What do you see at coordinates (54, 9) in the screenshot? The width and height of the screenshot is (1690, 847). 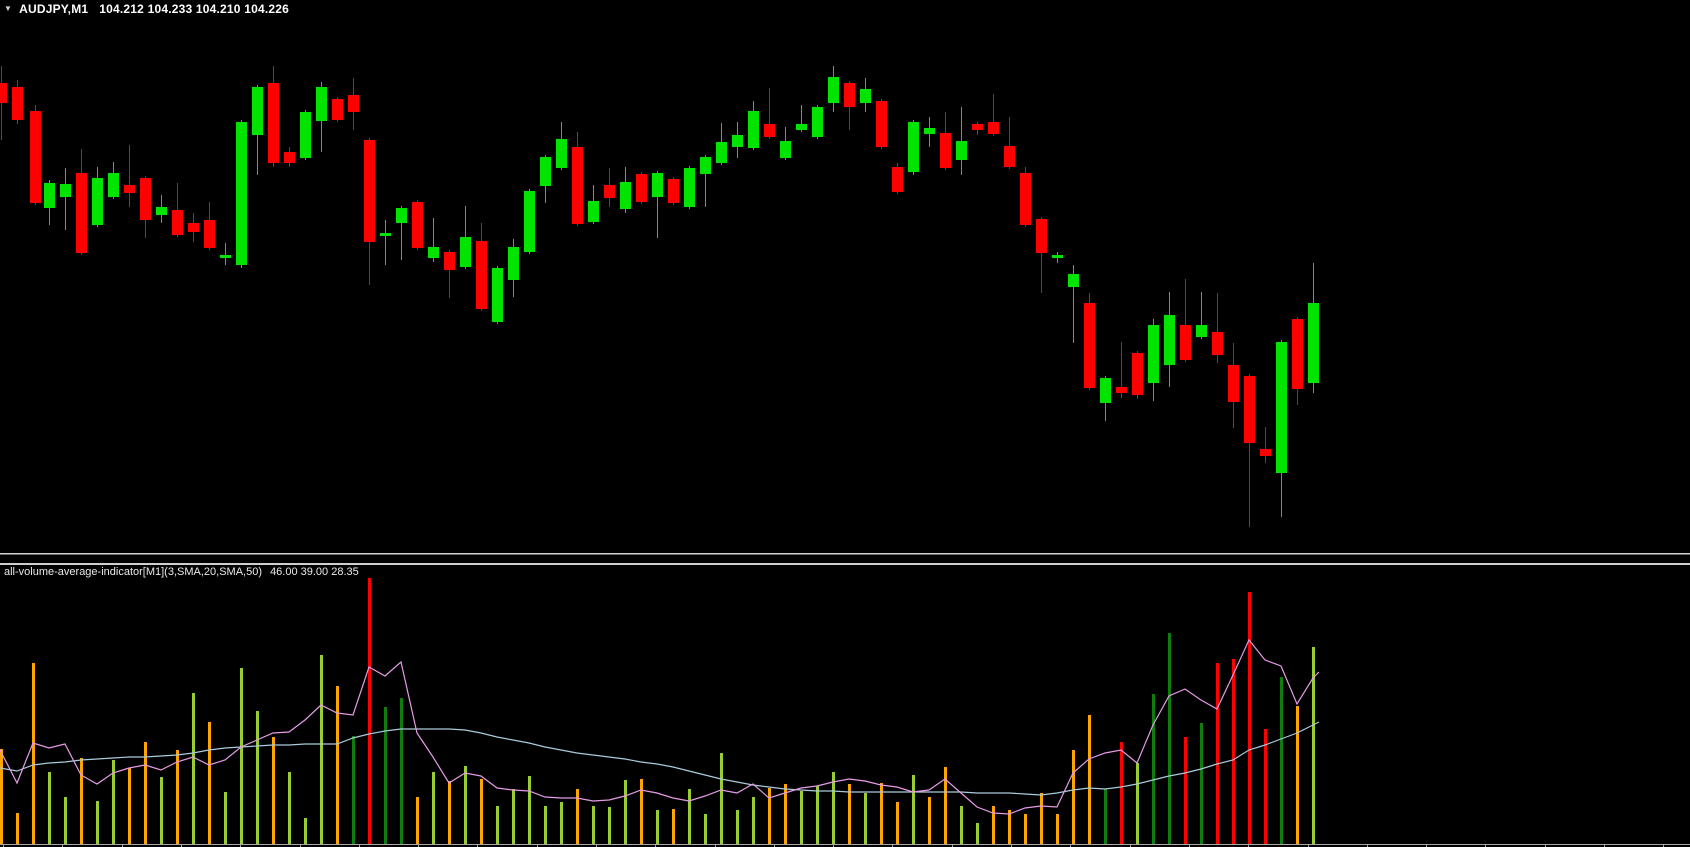 I see `symbol-period-label: AUDJPY,M1` at bounding box center [54, 9].